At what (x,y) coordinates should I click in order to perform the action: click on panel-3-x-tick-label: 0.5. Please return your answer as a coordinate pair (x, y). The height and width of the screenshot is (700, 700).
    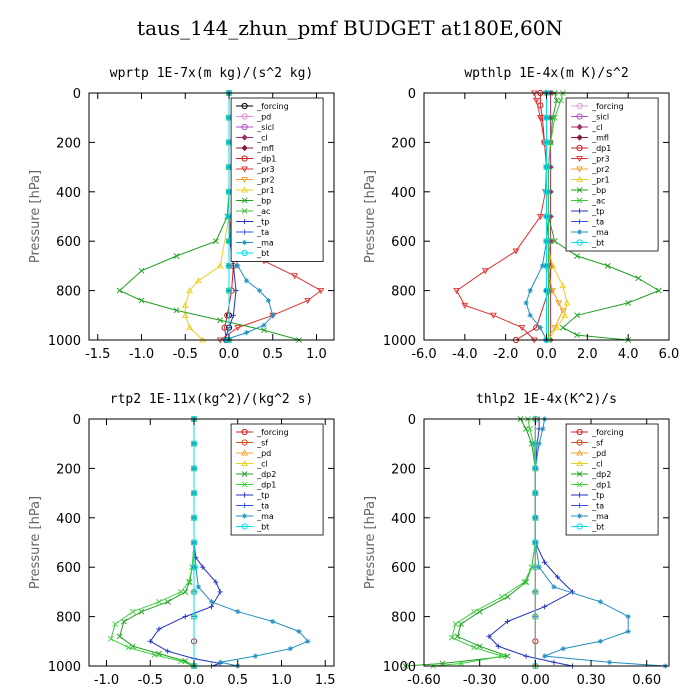
    Looking at the image, I should click on (237, 680).